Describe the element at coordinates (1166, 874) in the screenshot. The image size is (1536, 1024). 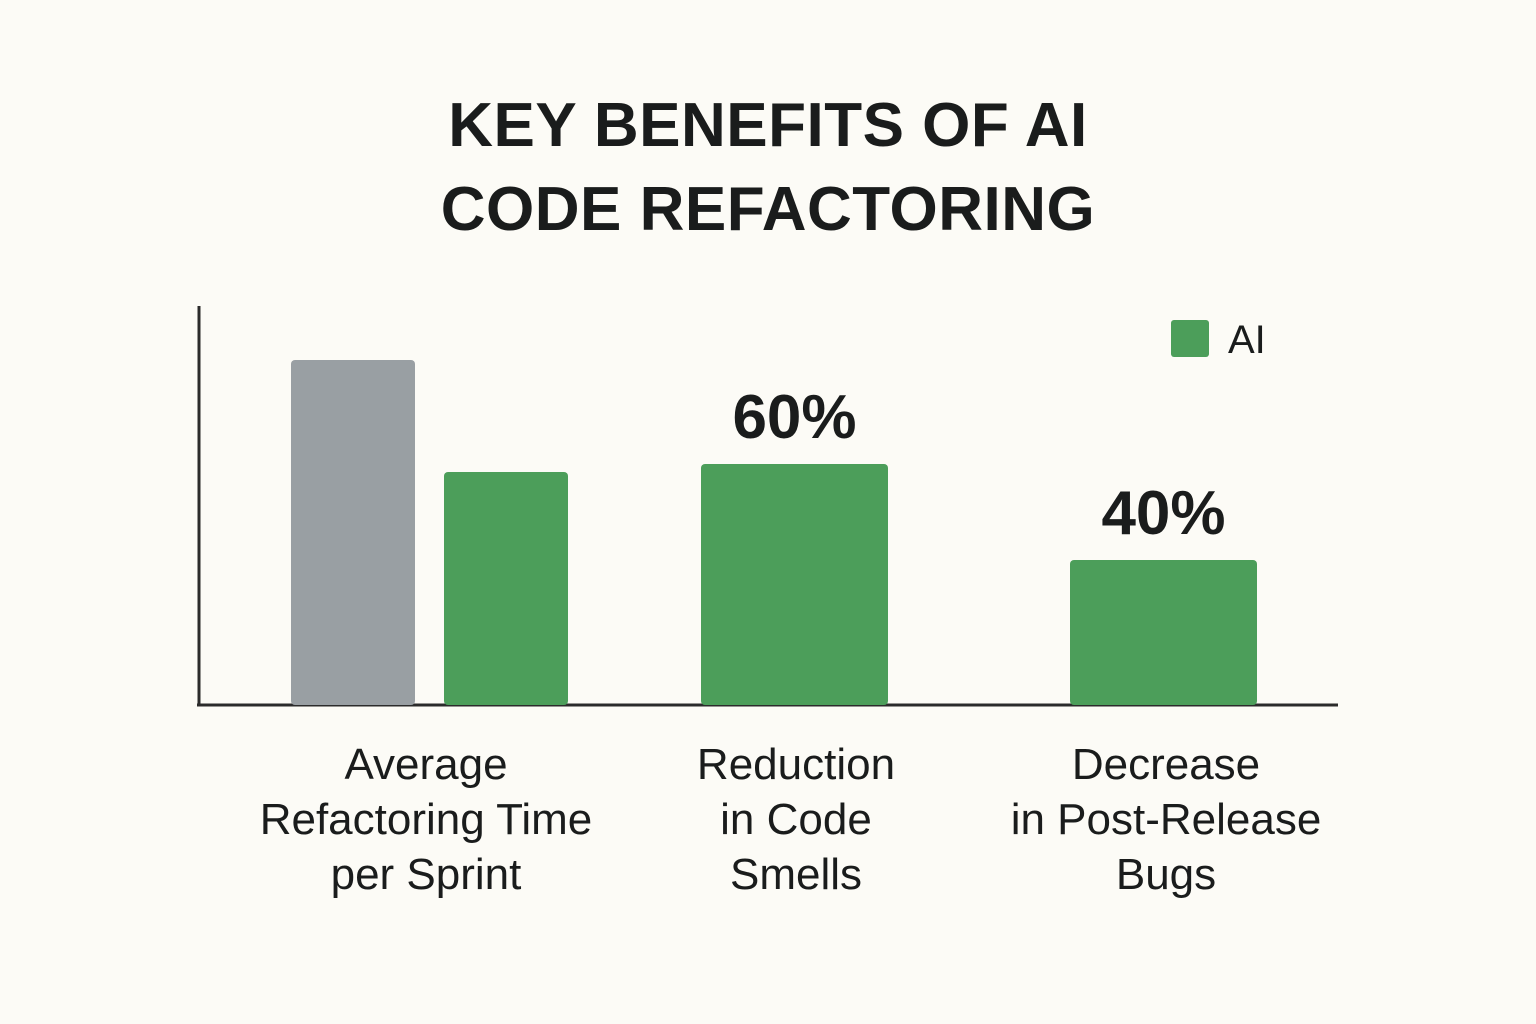
I see `category-label-2-line-2: Bugs` at that location.